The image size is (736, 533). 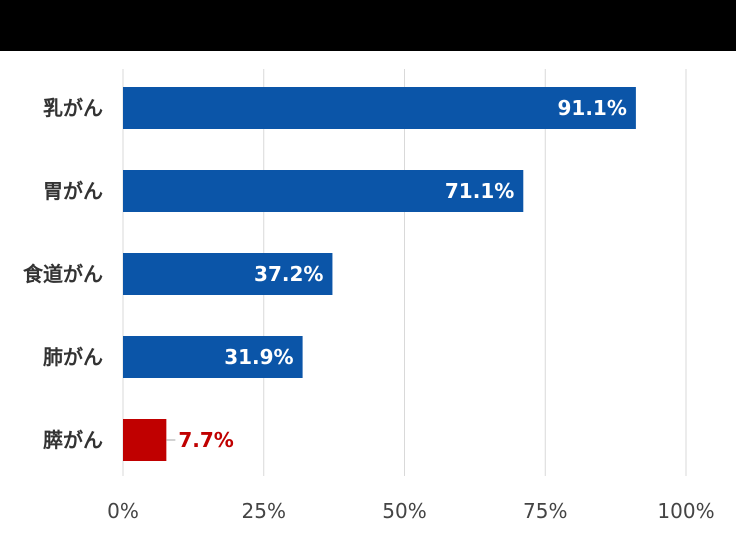 What do you see at coordinates (264, 511) in the screenshot?
I see `x-tick-label-25: 25%` at bounding box center [264, 511].